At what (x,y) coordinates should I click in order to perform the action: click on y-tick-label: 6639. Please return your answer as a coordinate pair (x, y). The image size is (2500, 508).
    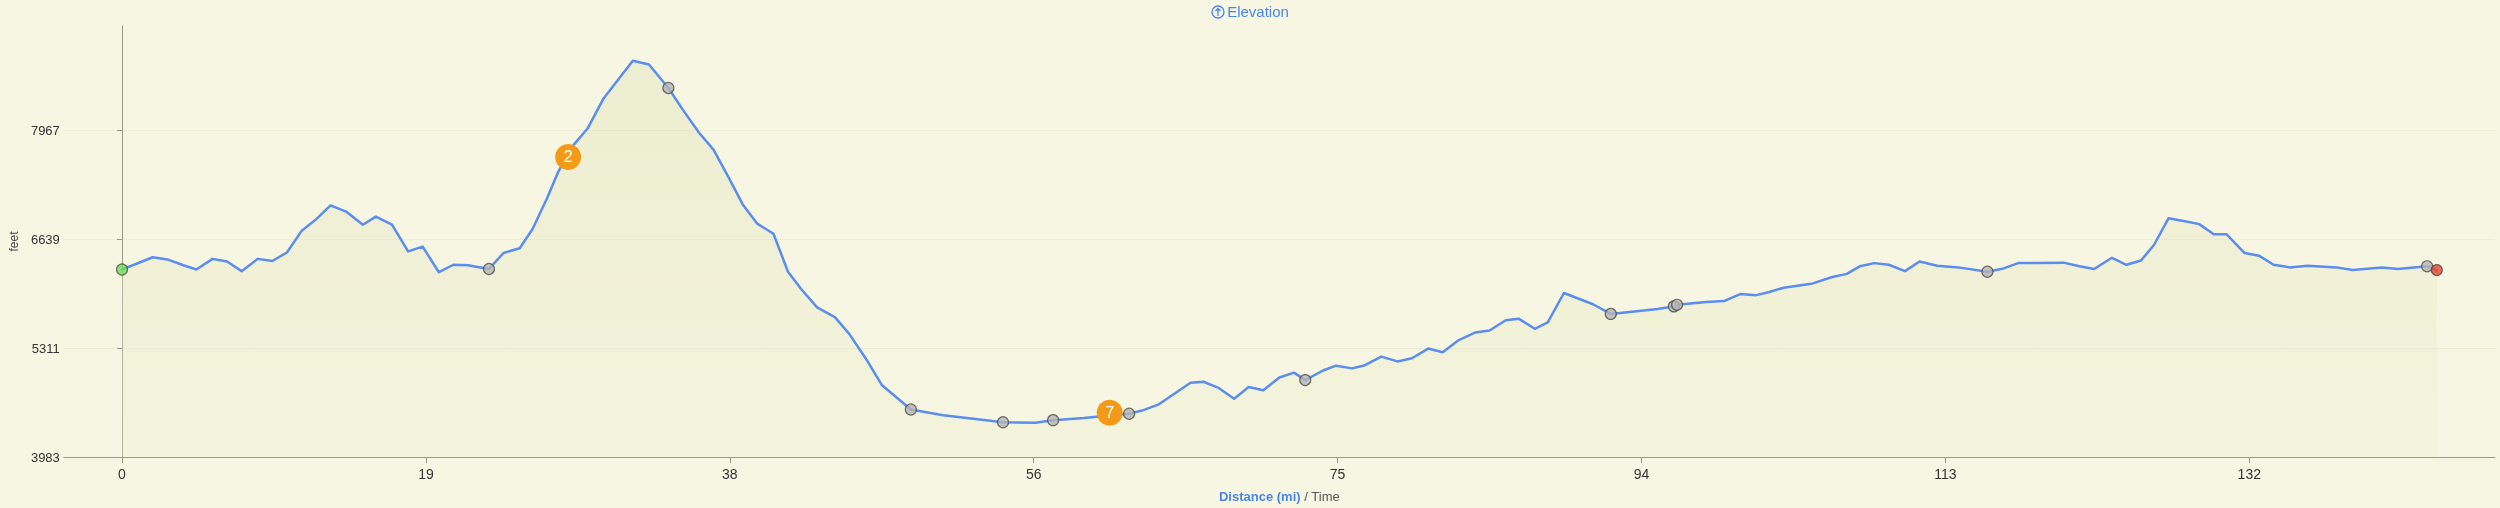
    Looking at the image, I should click on (45, 239).